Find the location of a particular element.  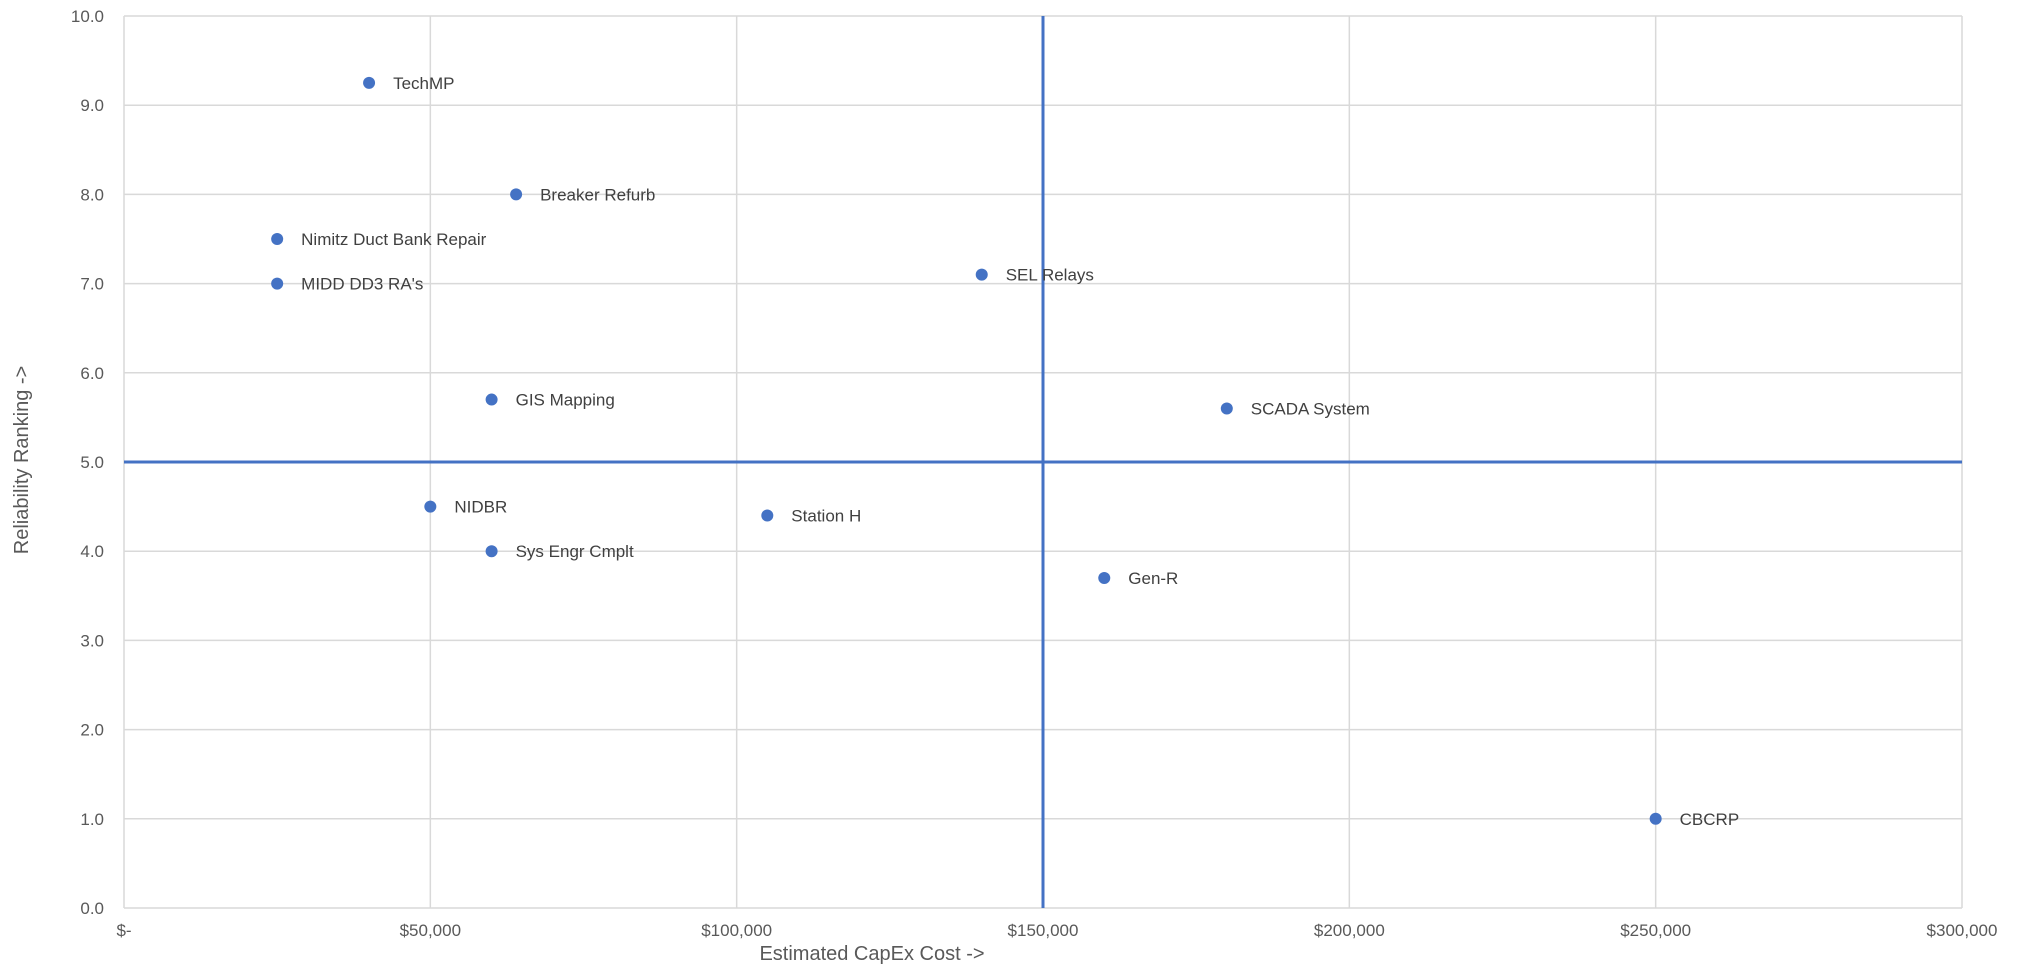

x-tick-label-6: $300,000 is located at coordinates (1962, 930).